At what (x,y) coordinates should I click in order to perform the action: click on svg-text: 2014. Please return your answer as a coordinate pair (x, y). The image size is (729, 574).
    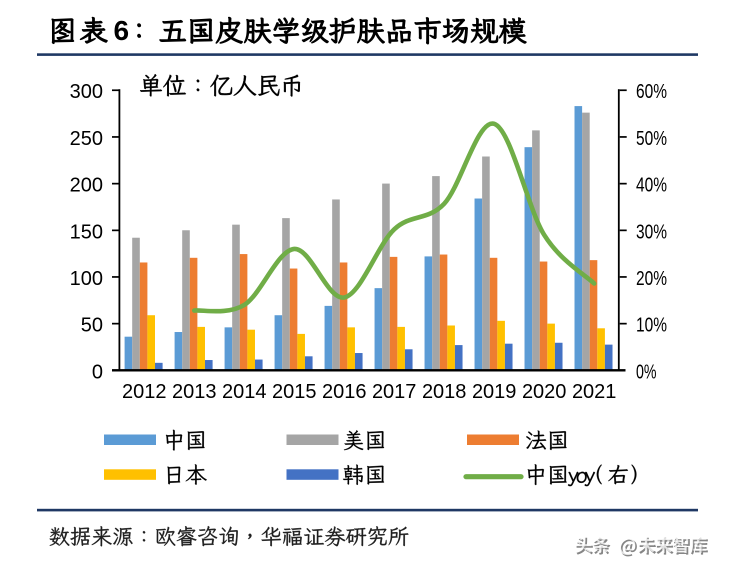
    Looking at the image, I should click on (244, 392).